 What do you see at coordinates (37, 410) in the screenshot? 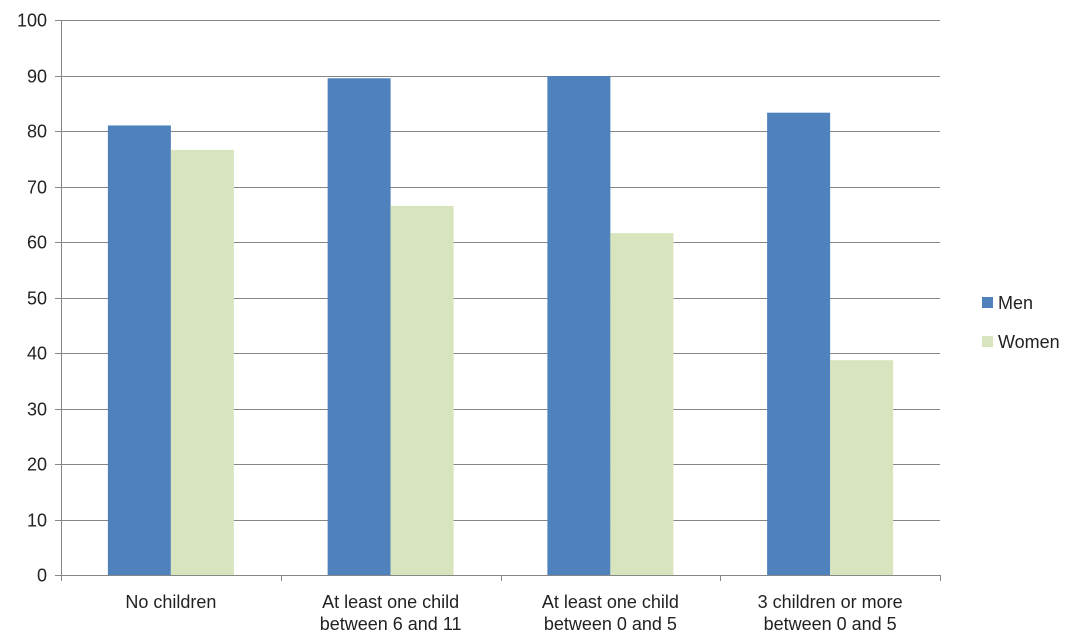
I see `y-tick-label: 30` at bounding box center [37, 410].